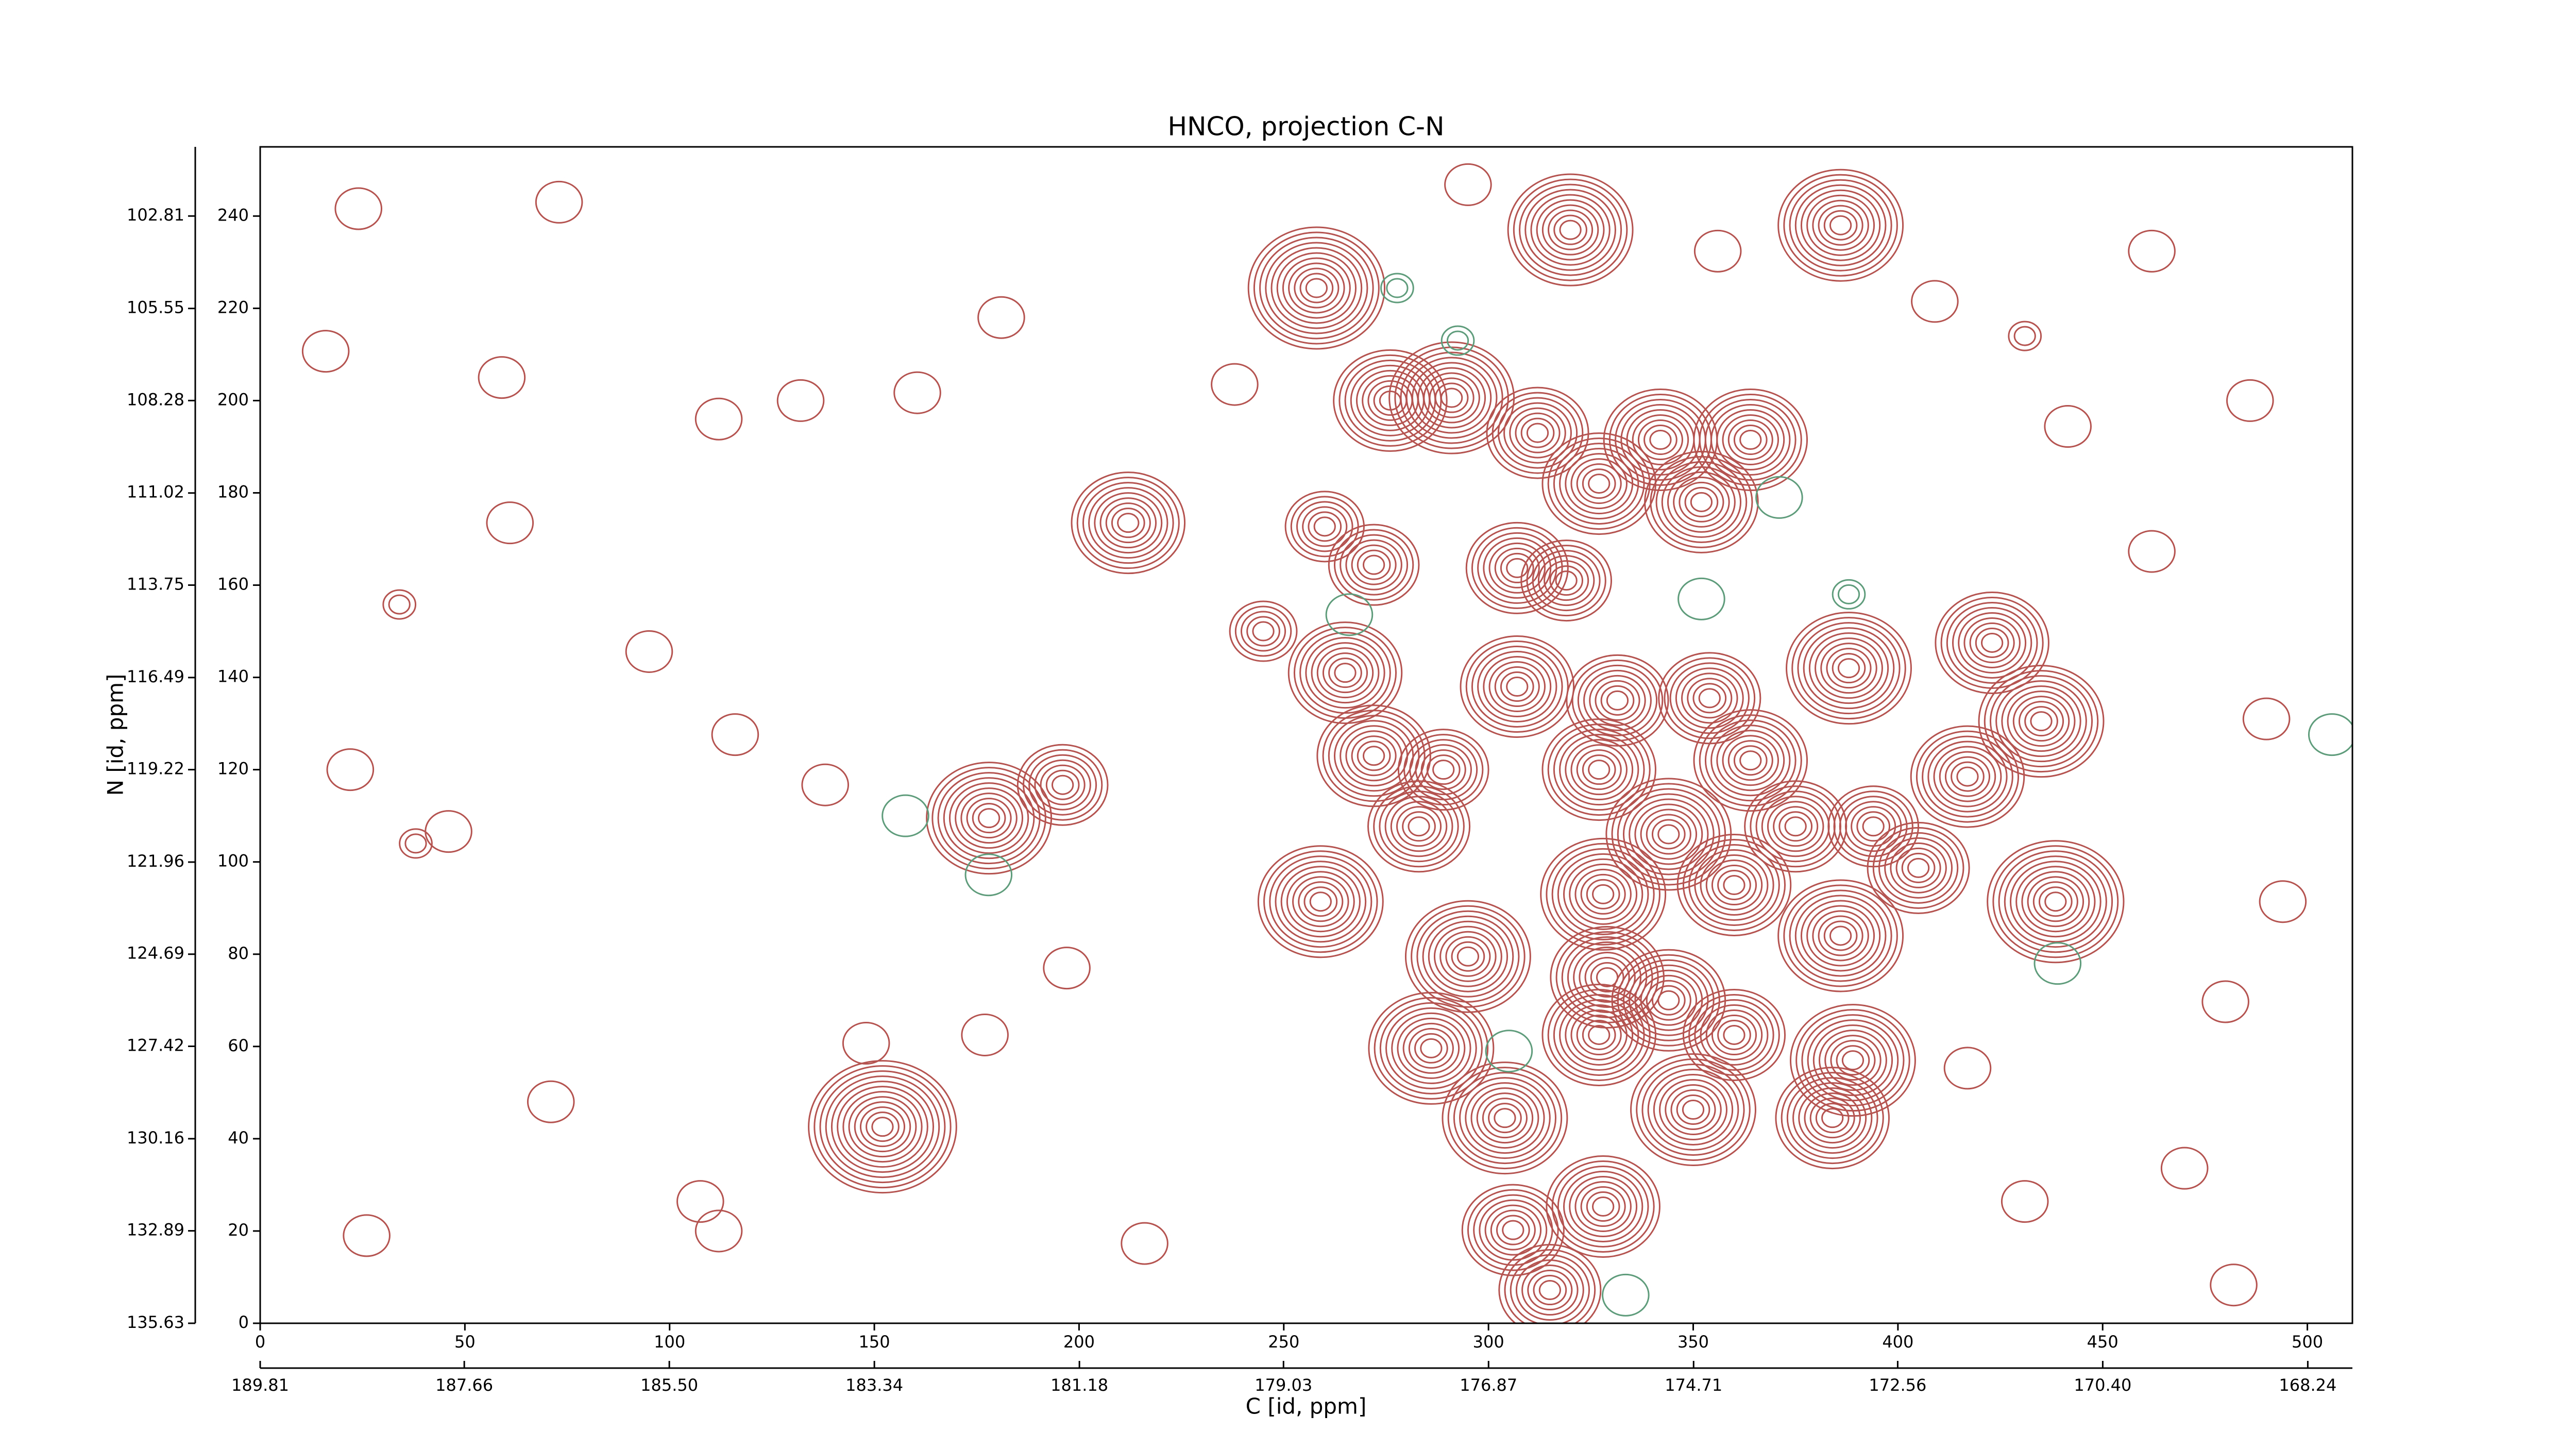 This screenshot has width=2576, height=1449. What do you see at coordinates (1897, 1342) in the screenshot?
I see `x-tick-label: 400` at bounding box center [1897, 1342].